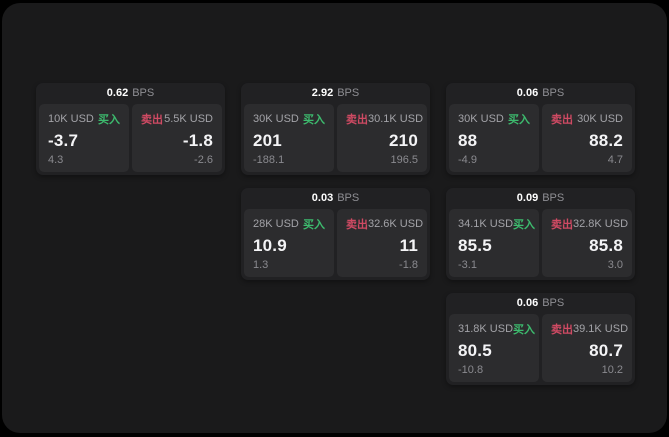  I want to click on sell-panel-top: 卖出 30K USD, so click(587, 119).